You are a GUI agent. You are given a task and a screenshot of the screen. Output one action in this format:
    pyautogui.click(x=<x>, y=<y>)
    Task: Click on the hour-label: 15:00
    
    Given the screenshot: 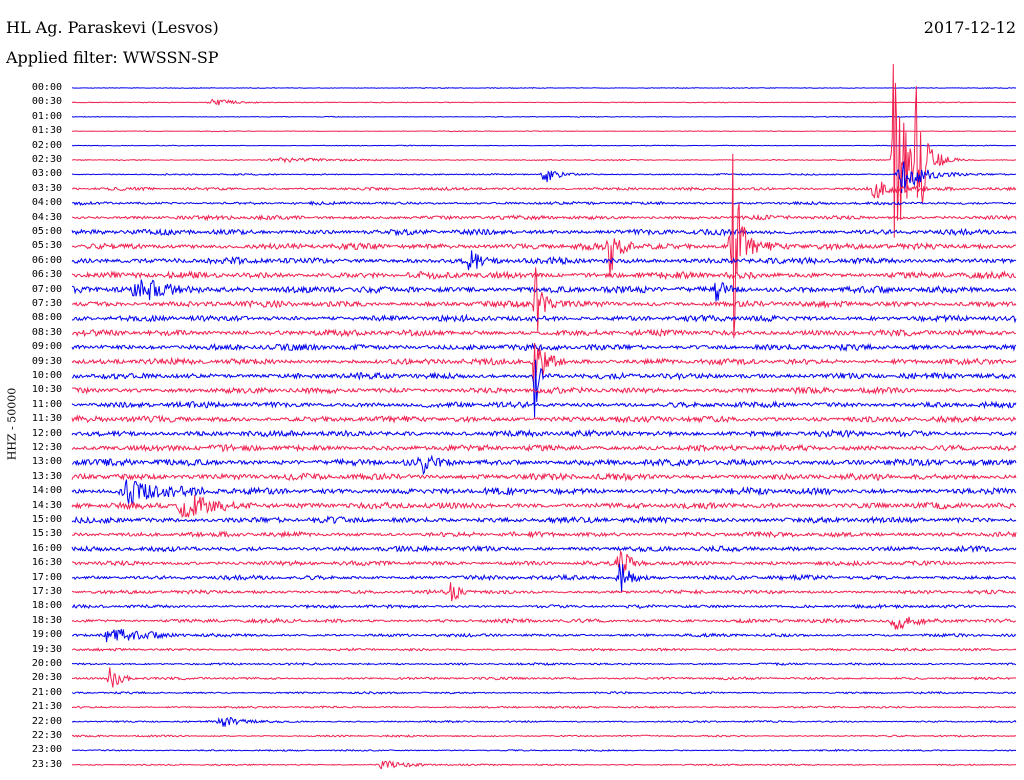 What is the action you would take?
    pyautogui.click(x=46, y=519)
    